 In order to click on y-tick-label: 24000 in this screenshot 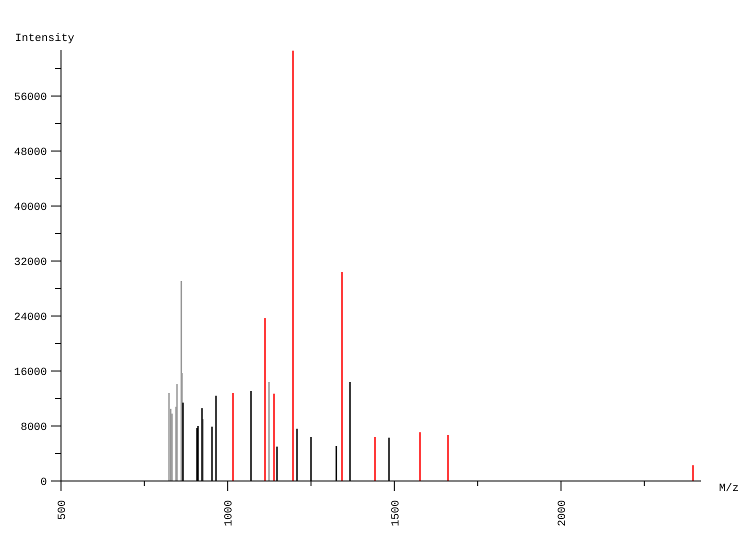, I will do `click(30, 318)`.